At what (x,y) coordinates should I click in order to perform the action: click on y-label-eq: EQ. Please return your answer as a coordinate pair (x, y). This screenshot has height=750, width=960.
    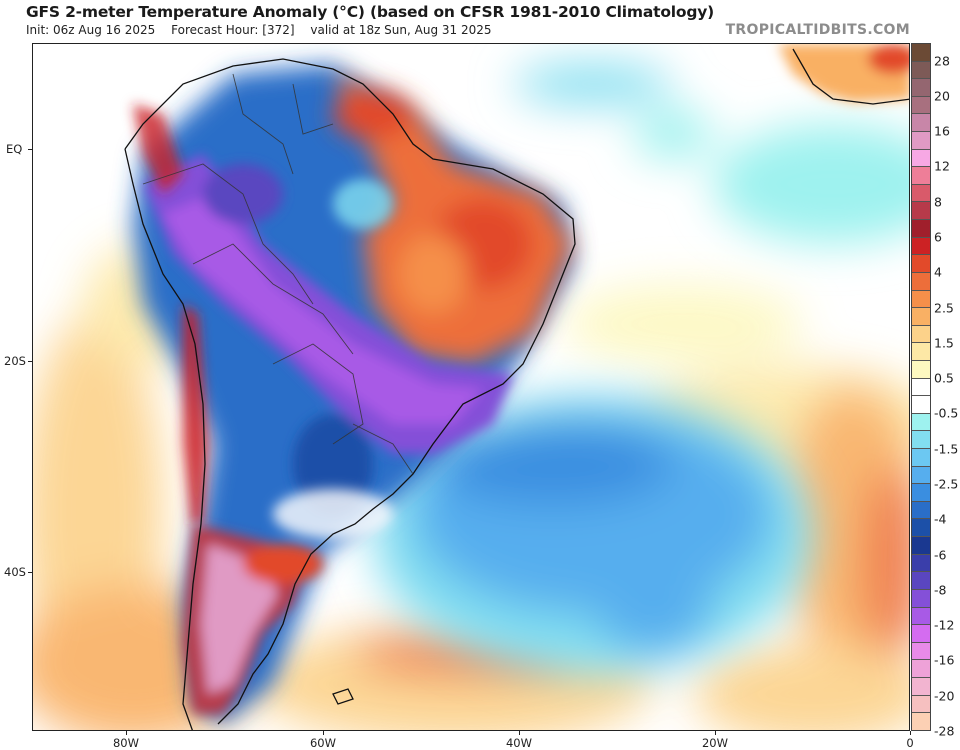
    Looking at the image, I should click on (14, 149).